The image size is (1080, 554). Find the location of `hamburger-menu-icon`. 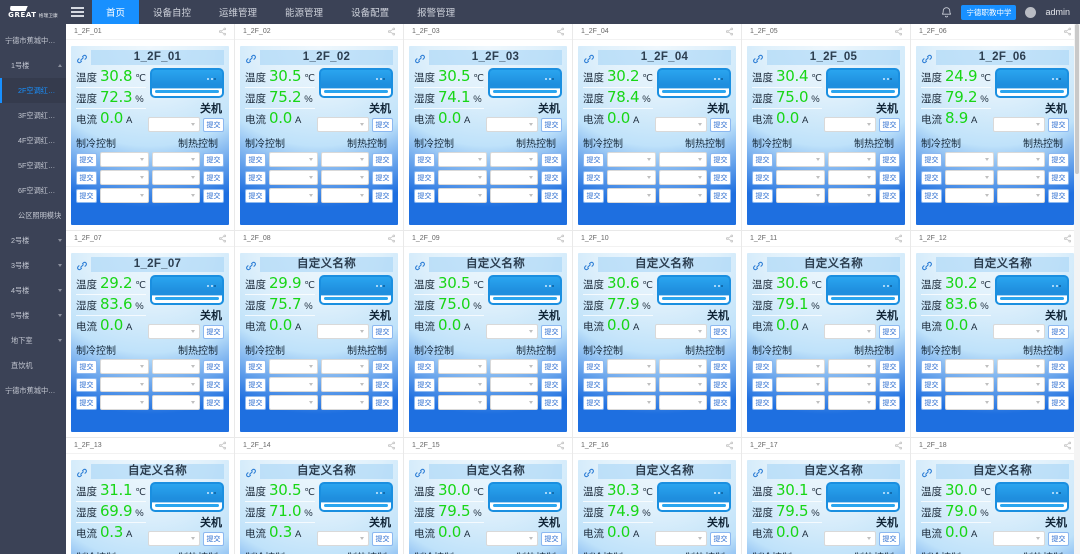

hamburger-menu-icon is located at coordinates (77, 12).